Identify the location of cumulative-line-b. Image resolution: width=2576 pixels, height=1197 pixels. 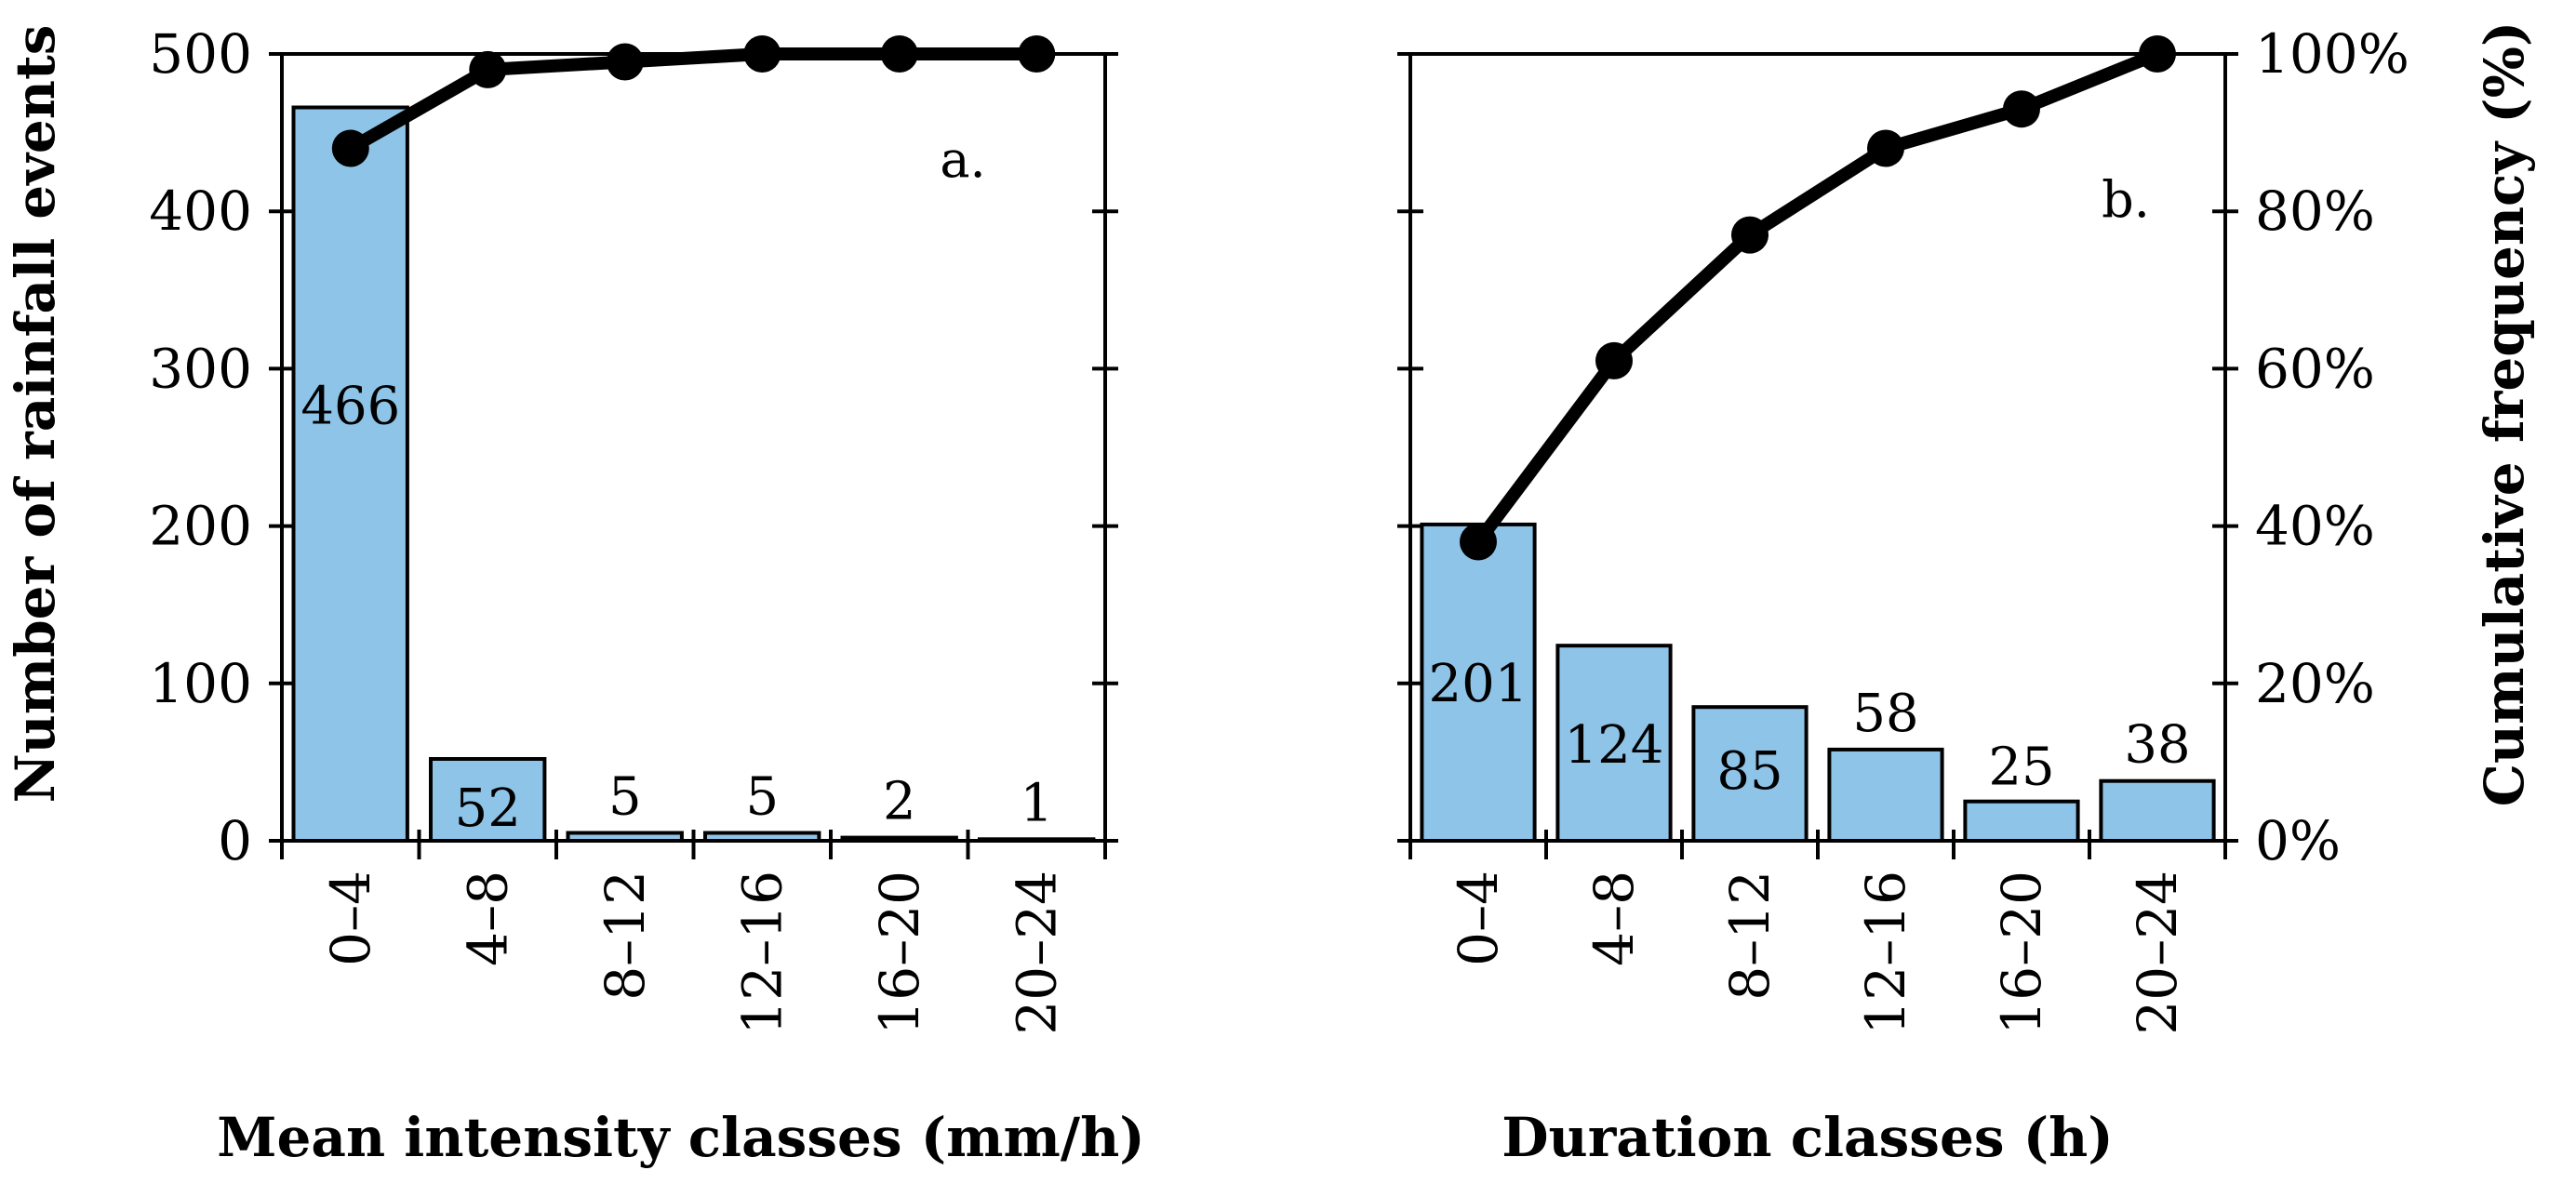
(1816, 297).